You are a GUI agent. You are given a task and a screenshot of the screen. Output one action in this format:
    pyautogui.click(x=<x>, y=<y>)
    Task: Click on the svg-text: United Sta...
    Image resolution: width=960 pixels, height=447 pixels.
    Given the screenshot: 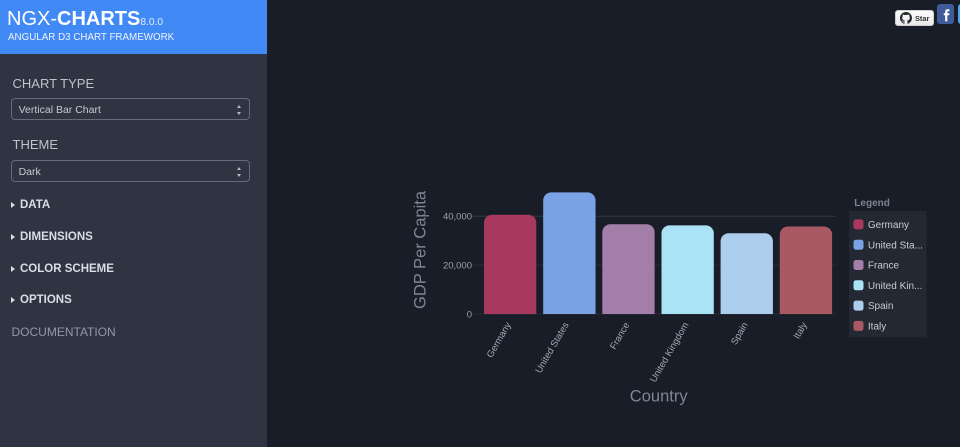 What is the action you would take?
    pyautogui.click(x=895, y=245)
    